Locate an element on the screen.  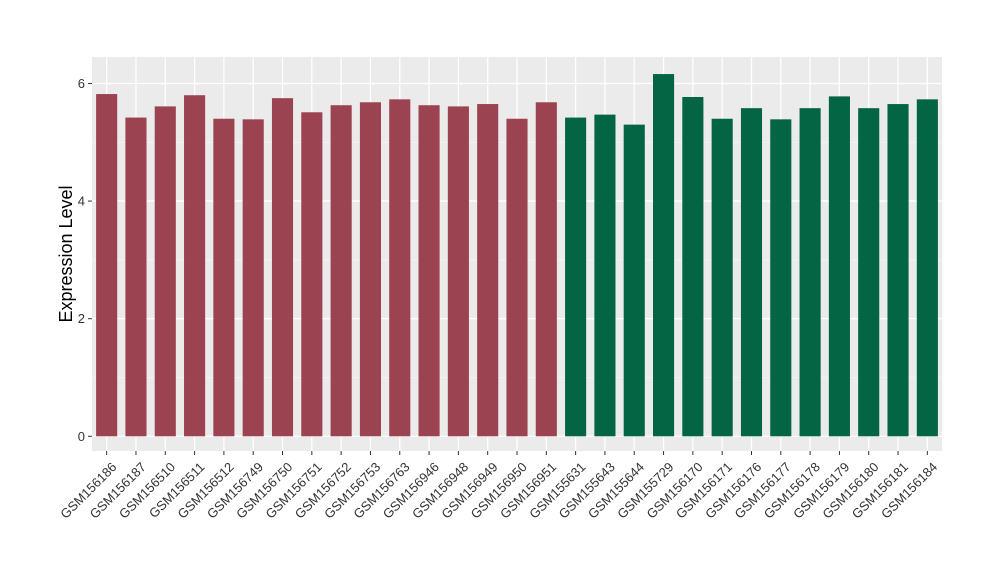
y-tick-label: 0 is located at coordinates (81, 436).